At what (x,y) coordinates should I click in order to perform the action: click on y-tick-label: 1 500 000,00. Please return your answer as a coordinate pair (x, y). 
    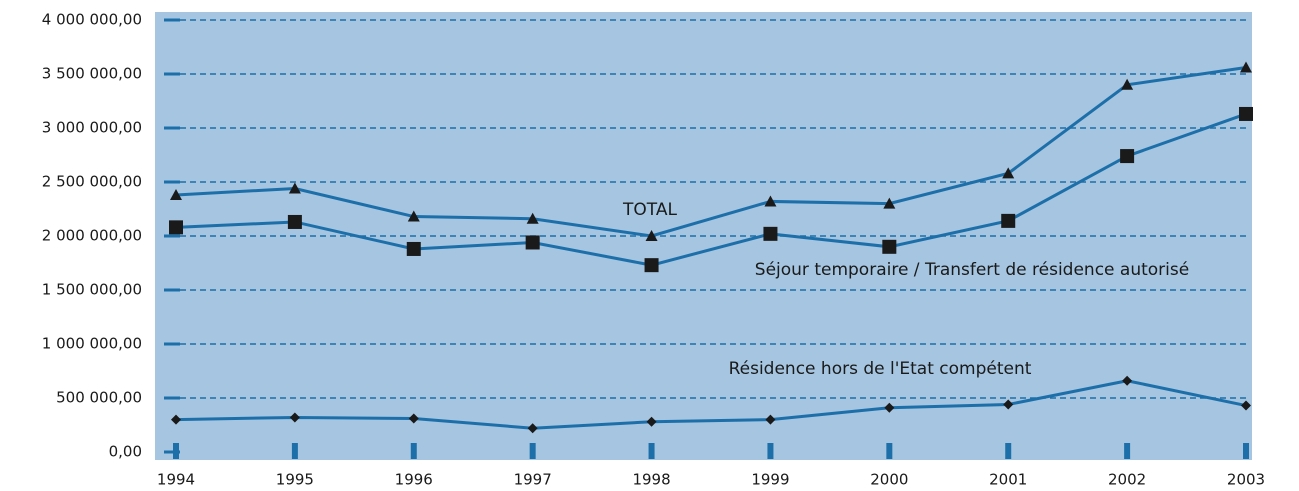
    Looking at the image, I should click on (92, 290).